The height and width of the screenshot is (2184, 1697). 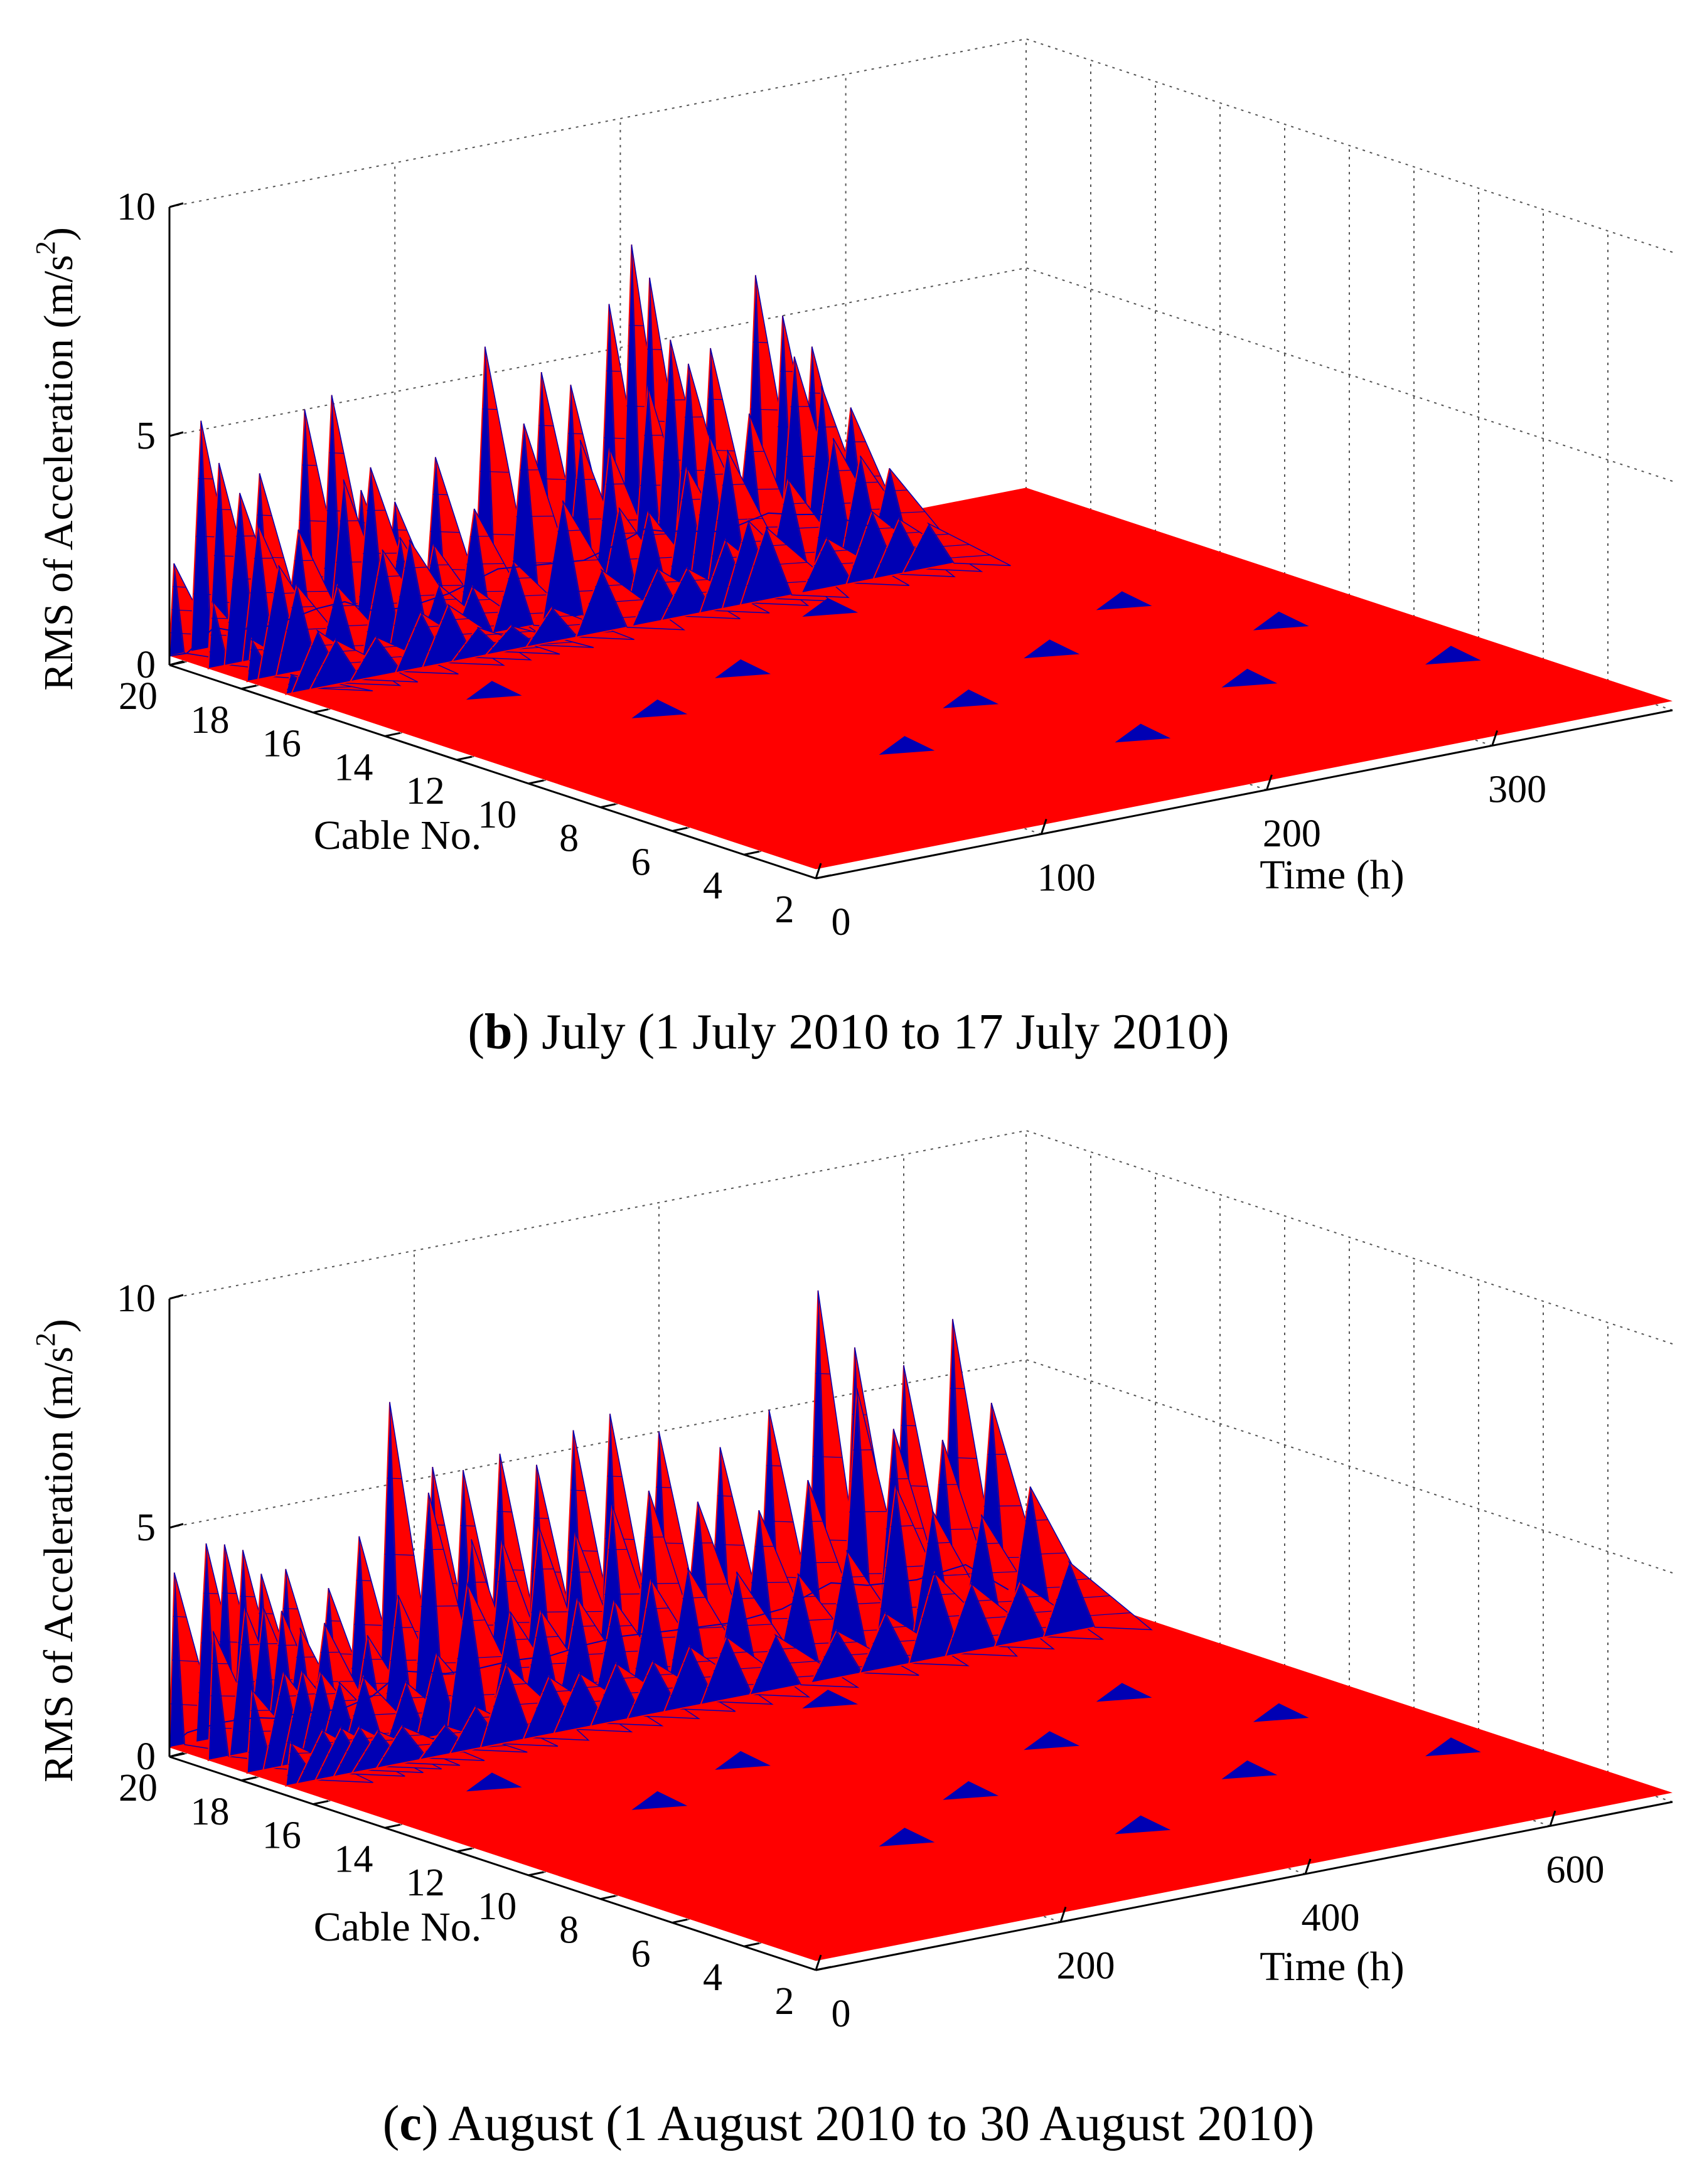 I want to click on y-tick-label: 8, so click(x=569, y=1931).